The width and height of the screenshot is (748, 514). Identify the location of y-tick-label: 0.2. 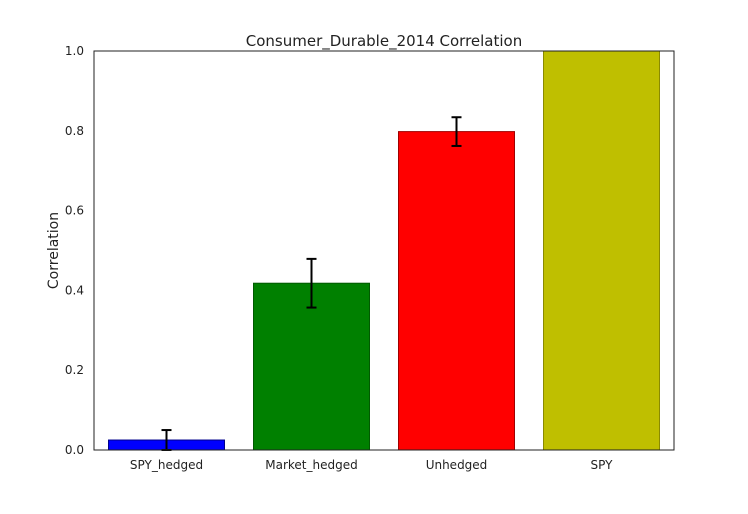
(74, 370).